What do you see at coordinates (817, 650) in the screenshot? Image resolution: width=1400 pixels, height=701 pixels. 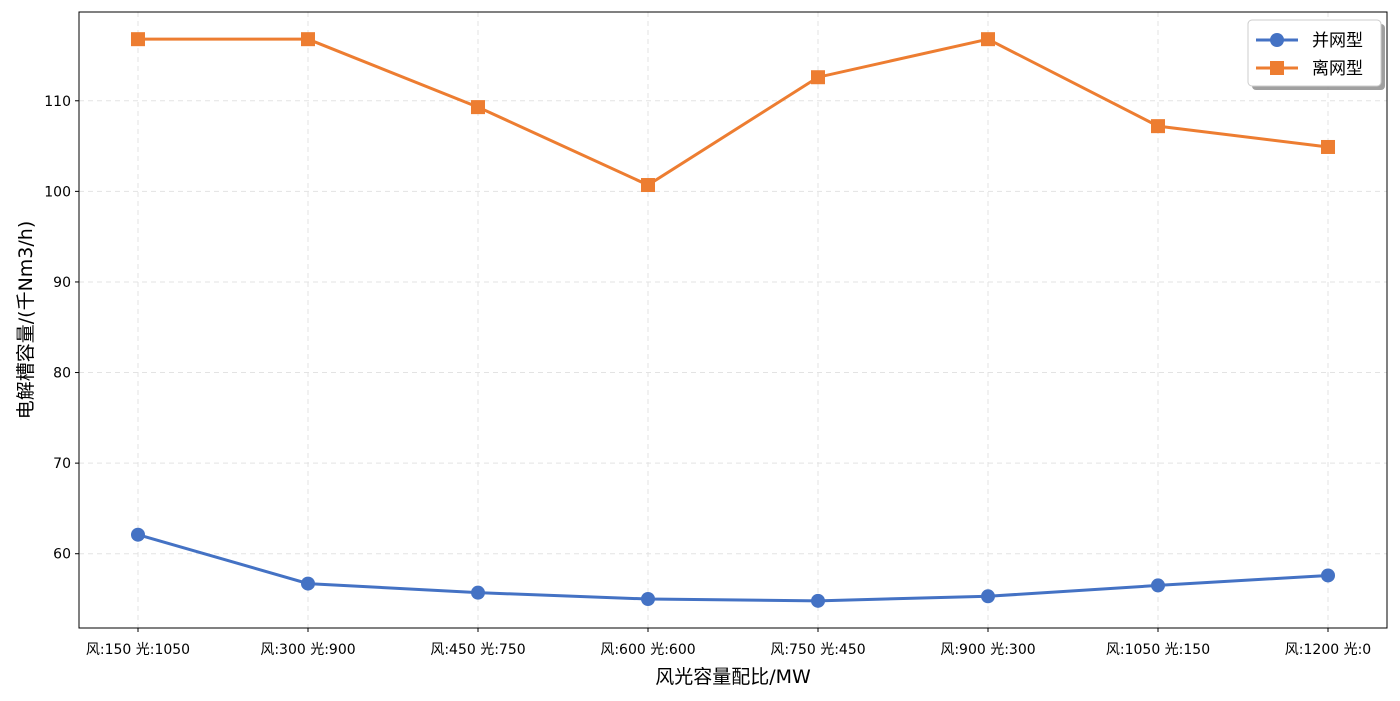 I see `x-tick-label: 风:750 光:450` at bounding box center [817, 650].